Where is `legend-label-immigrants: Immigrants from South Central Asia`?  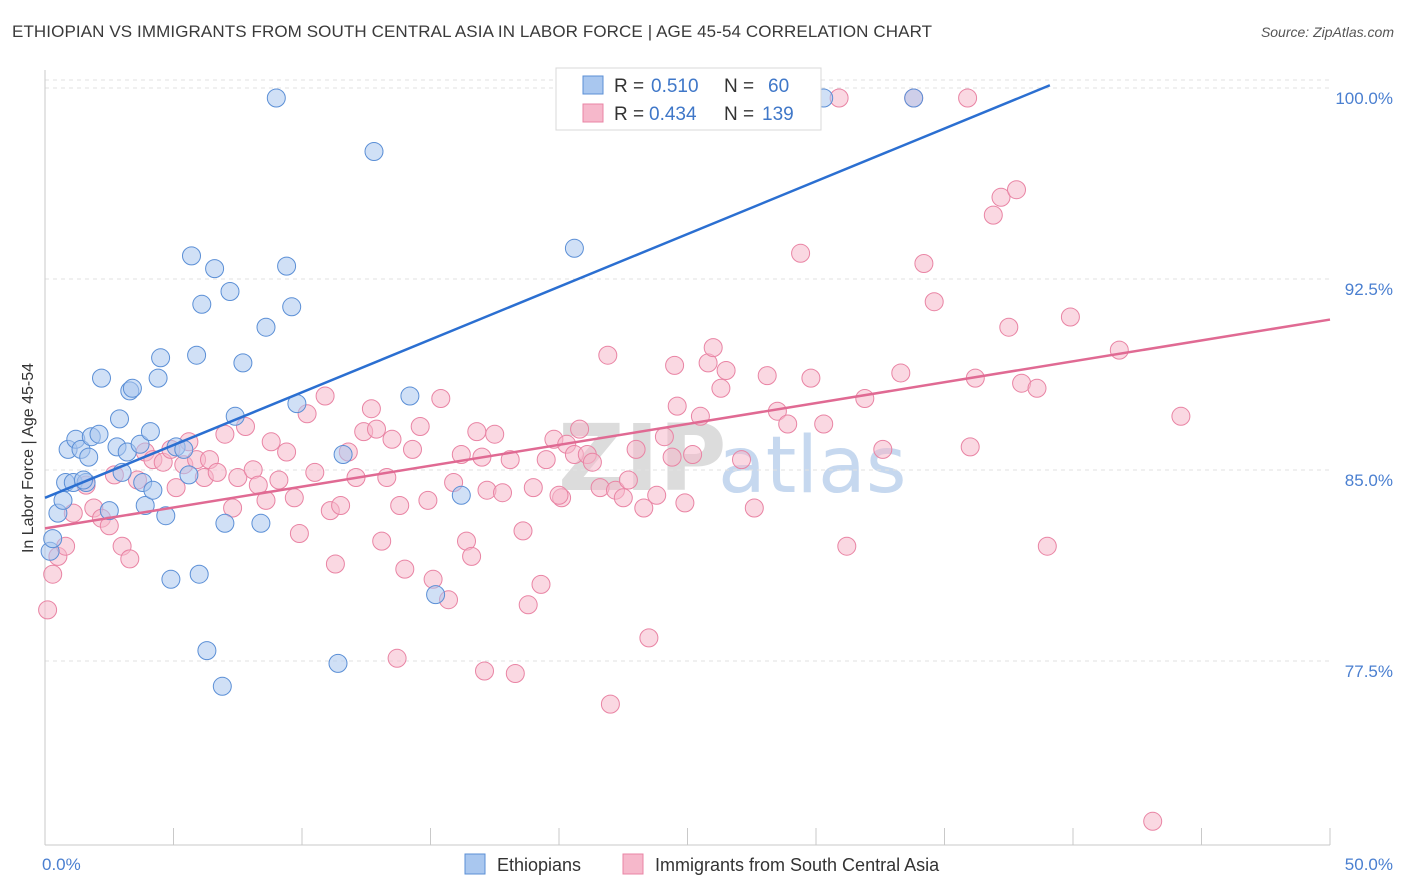
legend-label-immigrants: Immigrants from South Central Asia is located at coordinates (797, 865).